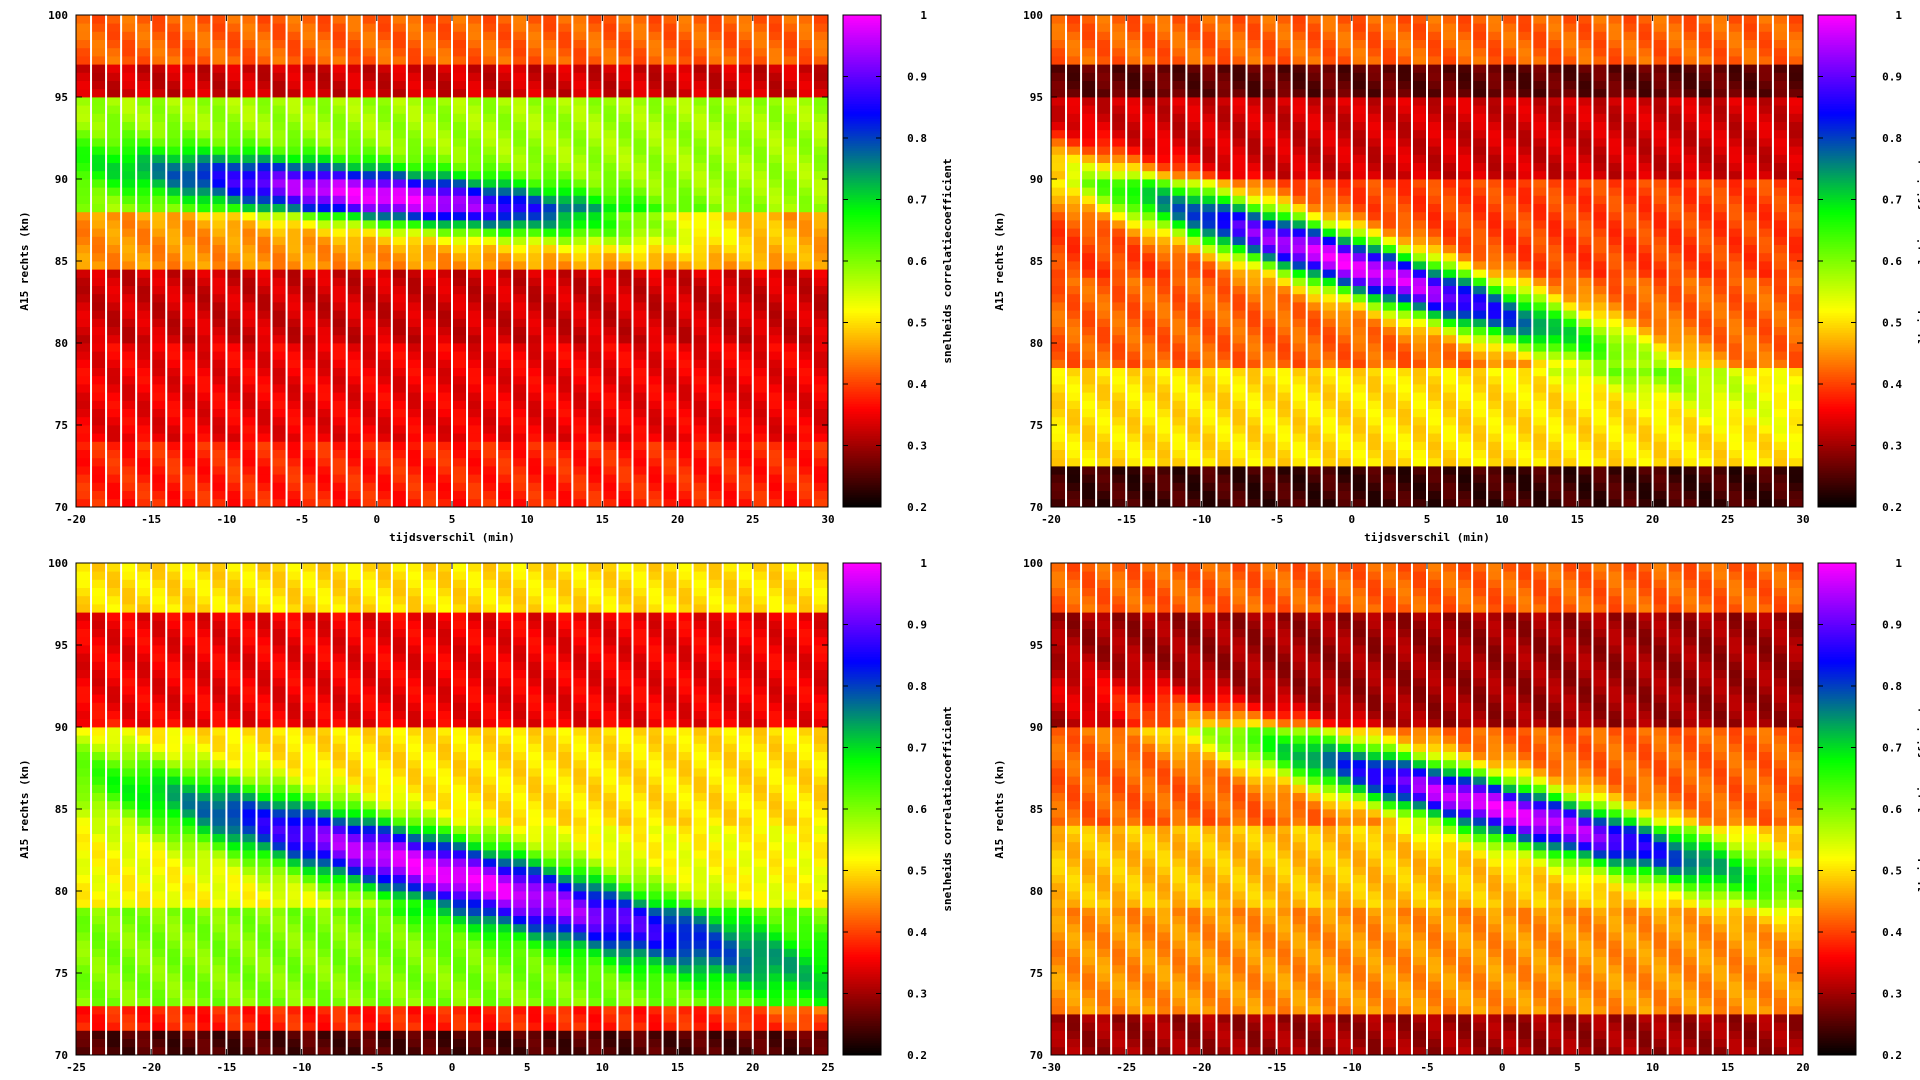  I want to click on y-tick-label: 100, so click(58, 15).